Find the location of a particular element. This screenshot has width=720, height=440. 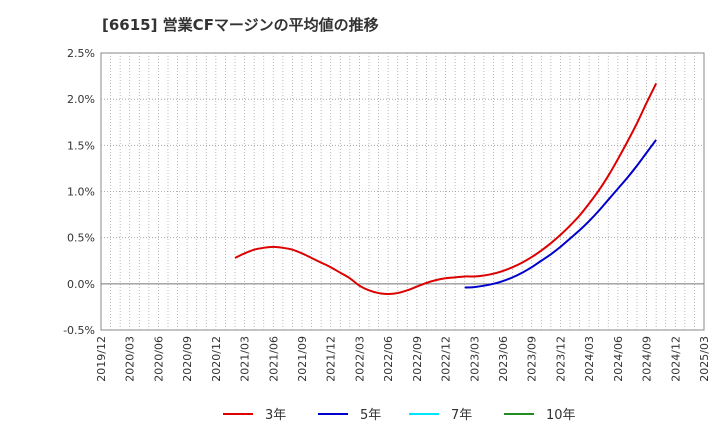

y-tick-label: -0.5% is located at coordinates (79, 330).